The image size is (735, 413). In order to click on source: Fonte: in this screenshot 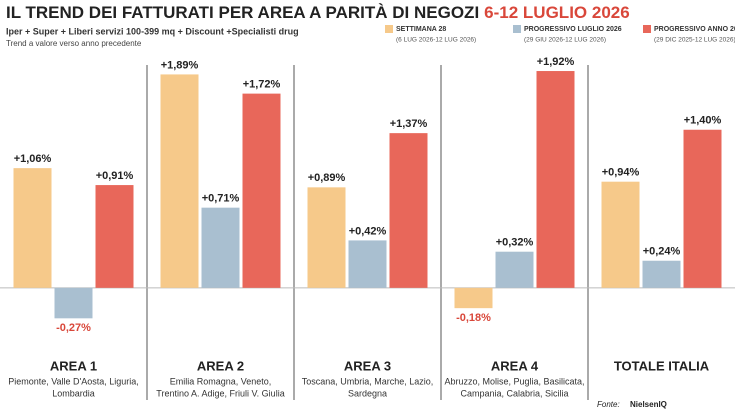, I will do `click(608, 404)`.